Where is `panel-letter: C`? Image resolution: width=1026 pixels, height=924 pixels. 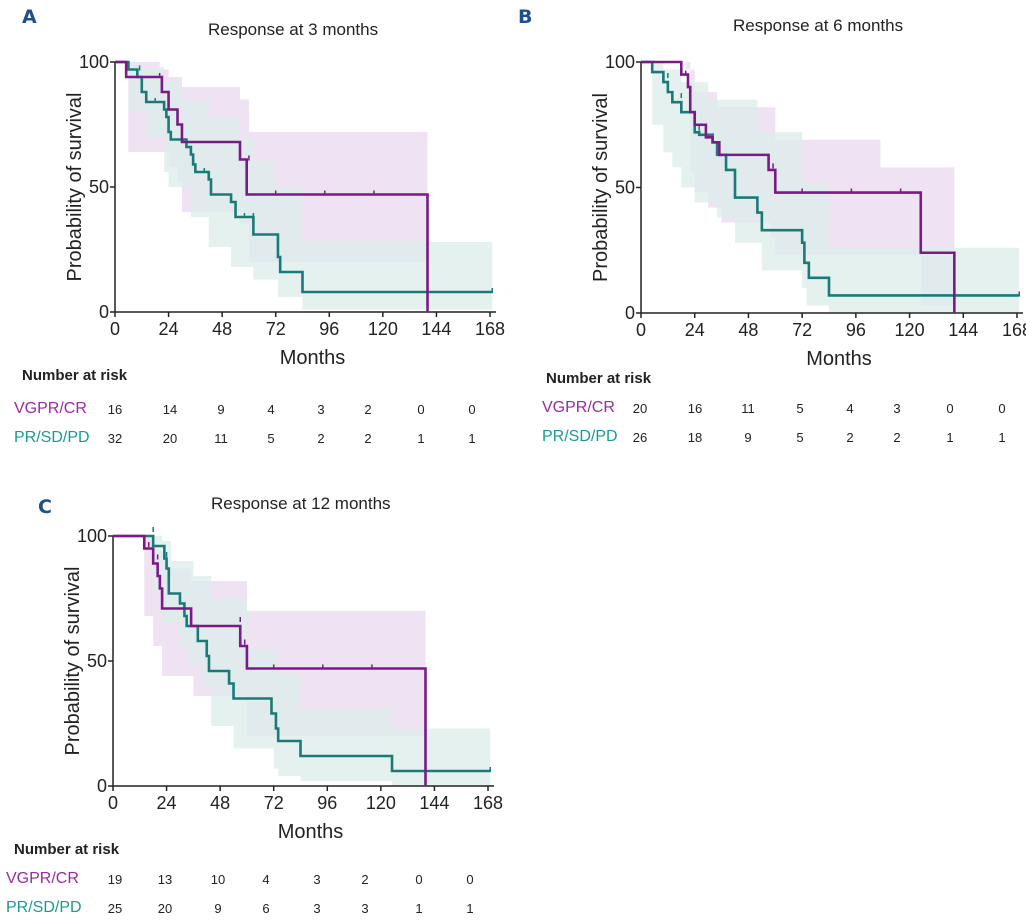
panel-letter: C is located at coordinates (45, 507).